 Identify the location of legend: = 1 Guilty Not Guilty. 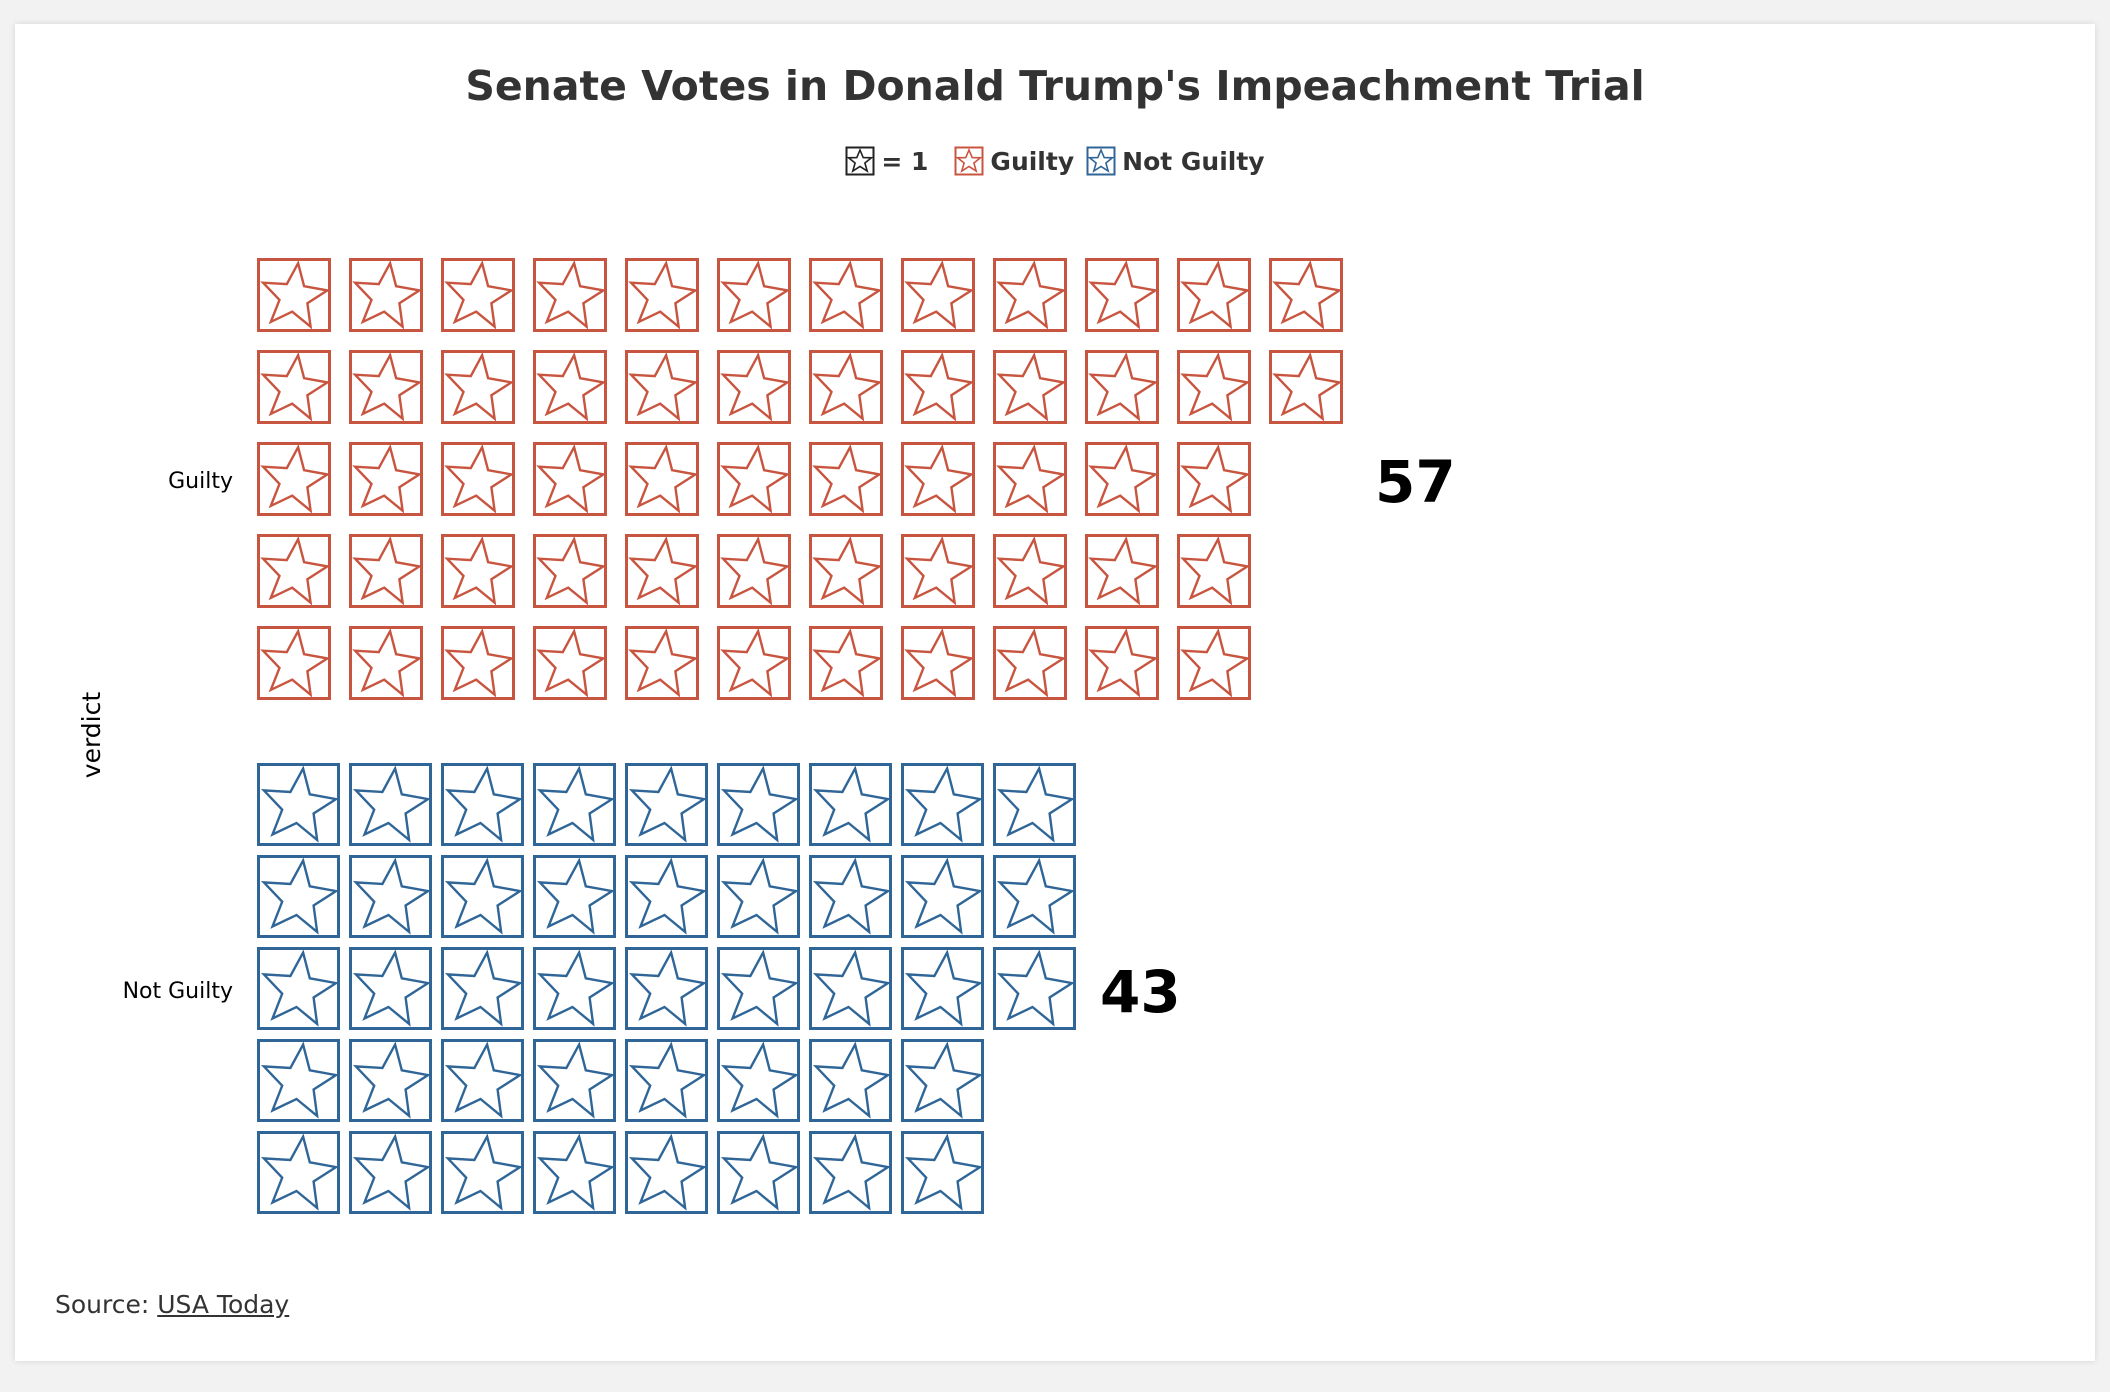
(1055, 161).